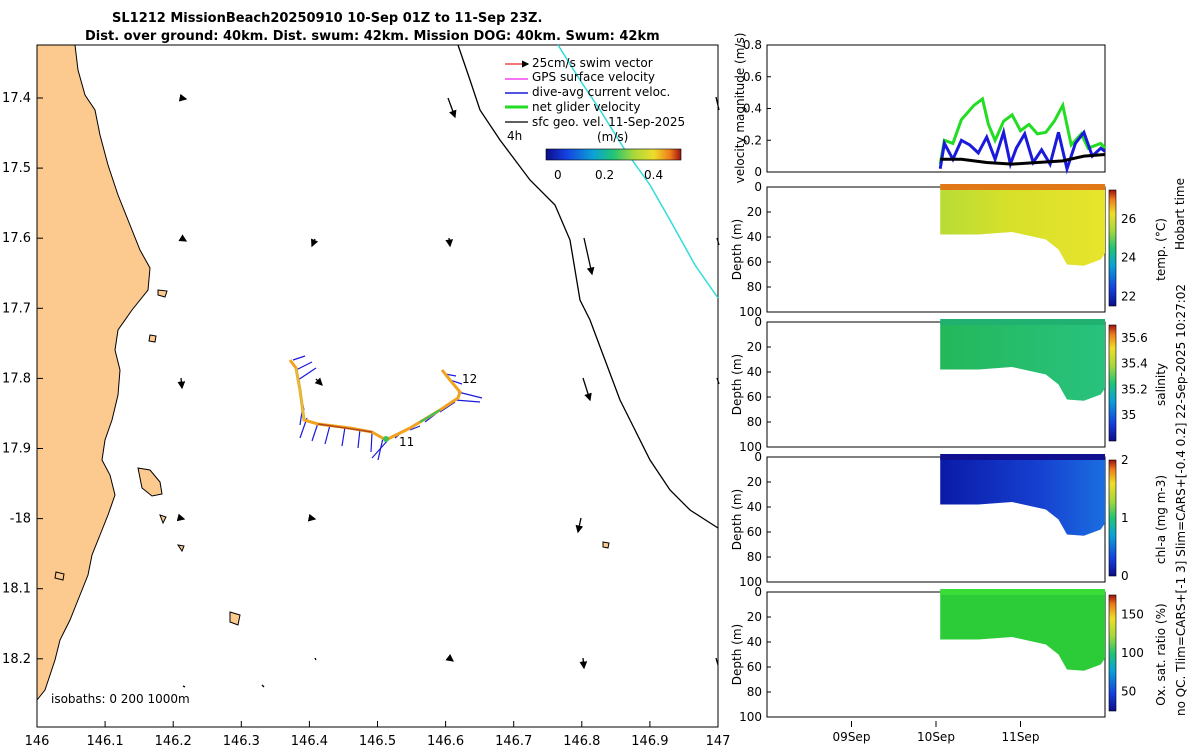  What do you see at coordinates (608, 122) in the screenshot?
I see `legend-geo: sfc geo. vel. 11-Sep-2025` at bounding box center [608, 122].